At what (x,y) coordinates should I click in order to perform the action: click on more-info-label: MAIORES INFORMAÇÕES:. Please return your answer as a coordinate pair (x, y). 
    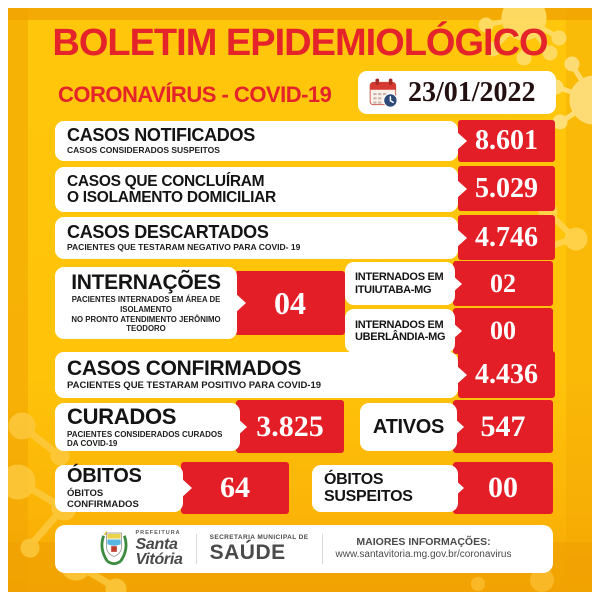
    Looking at the image, I should click on (423, 542).